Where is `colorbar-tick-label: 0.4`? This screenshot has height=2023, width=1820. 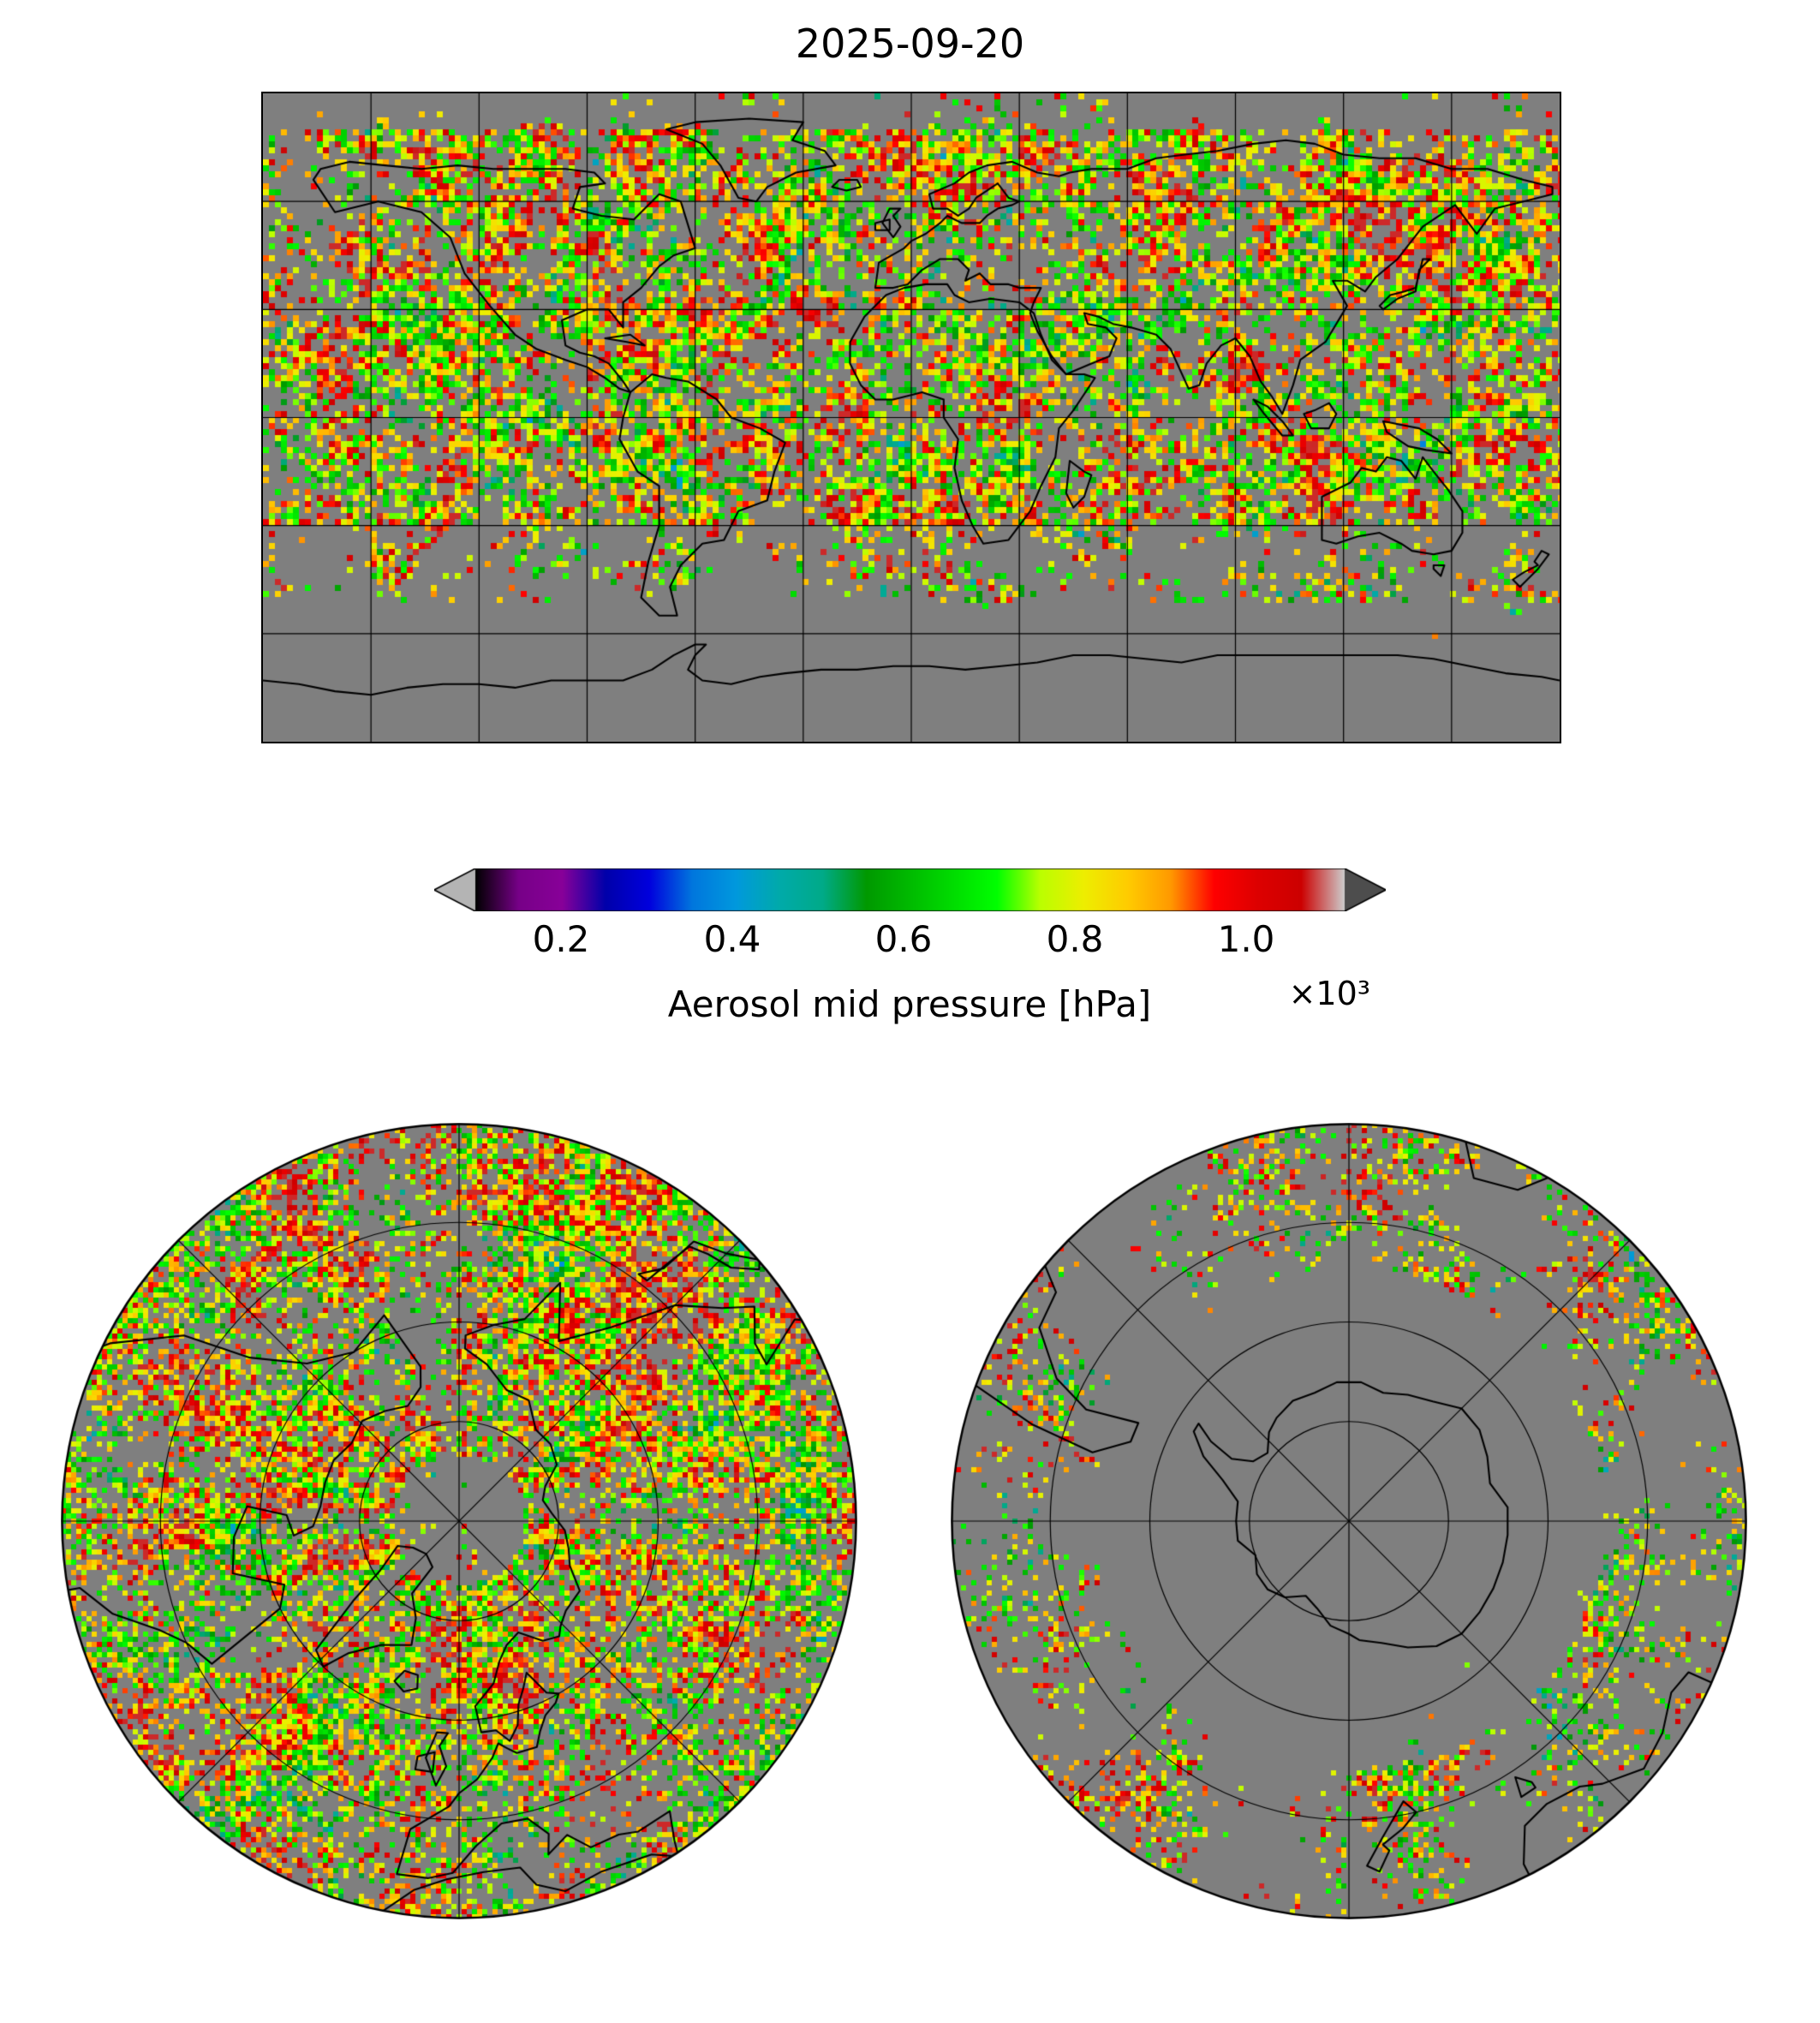
colorbar-tick-label: 0.4 is located at coordinates (732, 939).